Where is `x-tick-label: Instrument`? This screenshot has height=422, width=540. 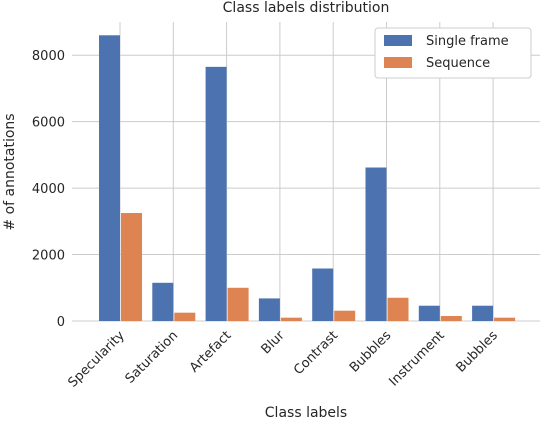 x-tick-label: Instrument is located at coordinates (416, 358).